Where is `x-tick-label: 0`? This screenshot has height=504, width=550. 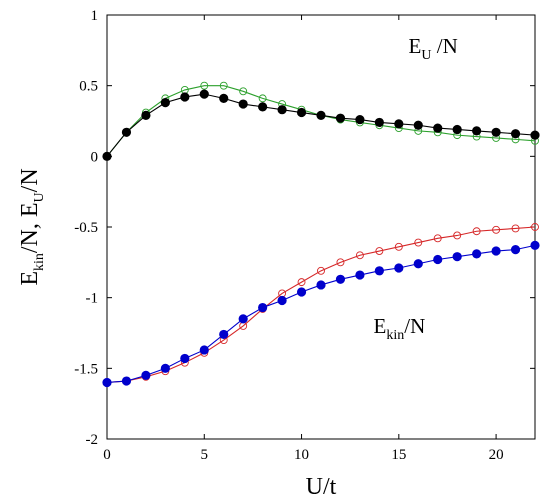
x-tick-label: 0 is located at coordinates (107, 455).